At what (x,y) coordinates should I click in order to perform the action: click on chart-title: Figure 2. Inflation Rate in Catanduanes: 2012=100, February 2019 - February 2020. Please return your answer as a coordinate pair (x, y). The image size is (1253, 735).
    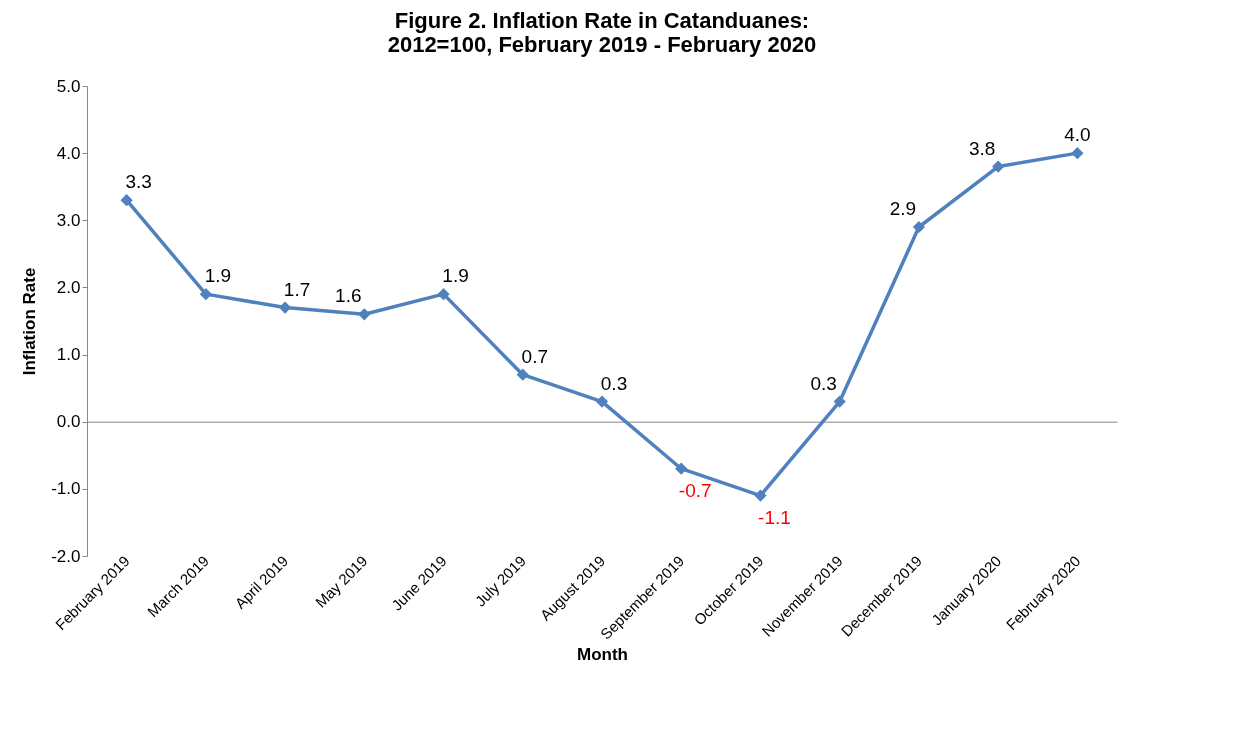
    Looking at the image, I should click on (602, 32).